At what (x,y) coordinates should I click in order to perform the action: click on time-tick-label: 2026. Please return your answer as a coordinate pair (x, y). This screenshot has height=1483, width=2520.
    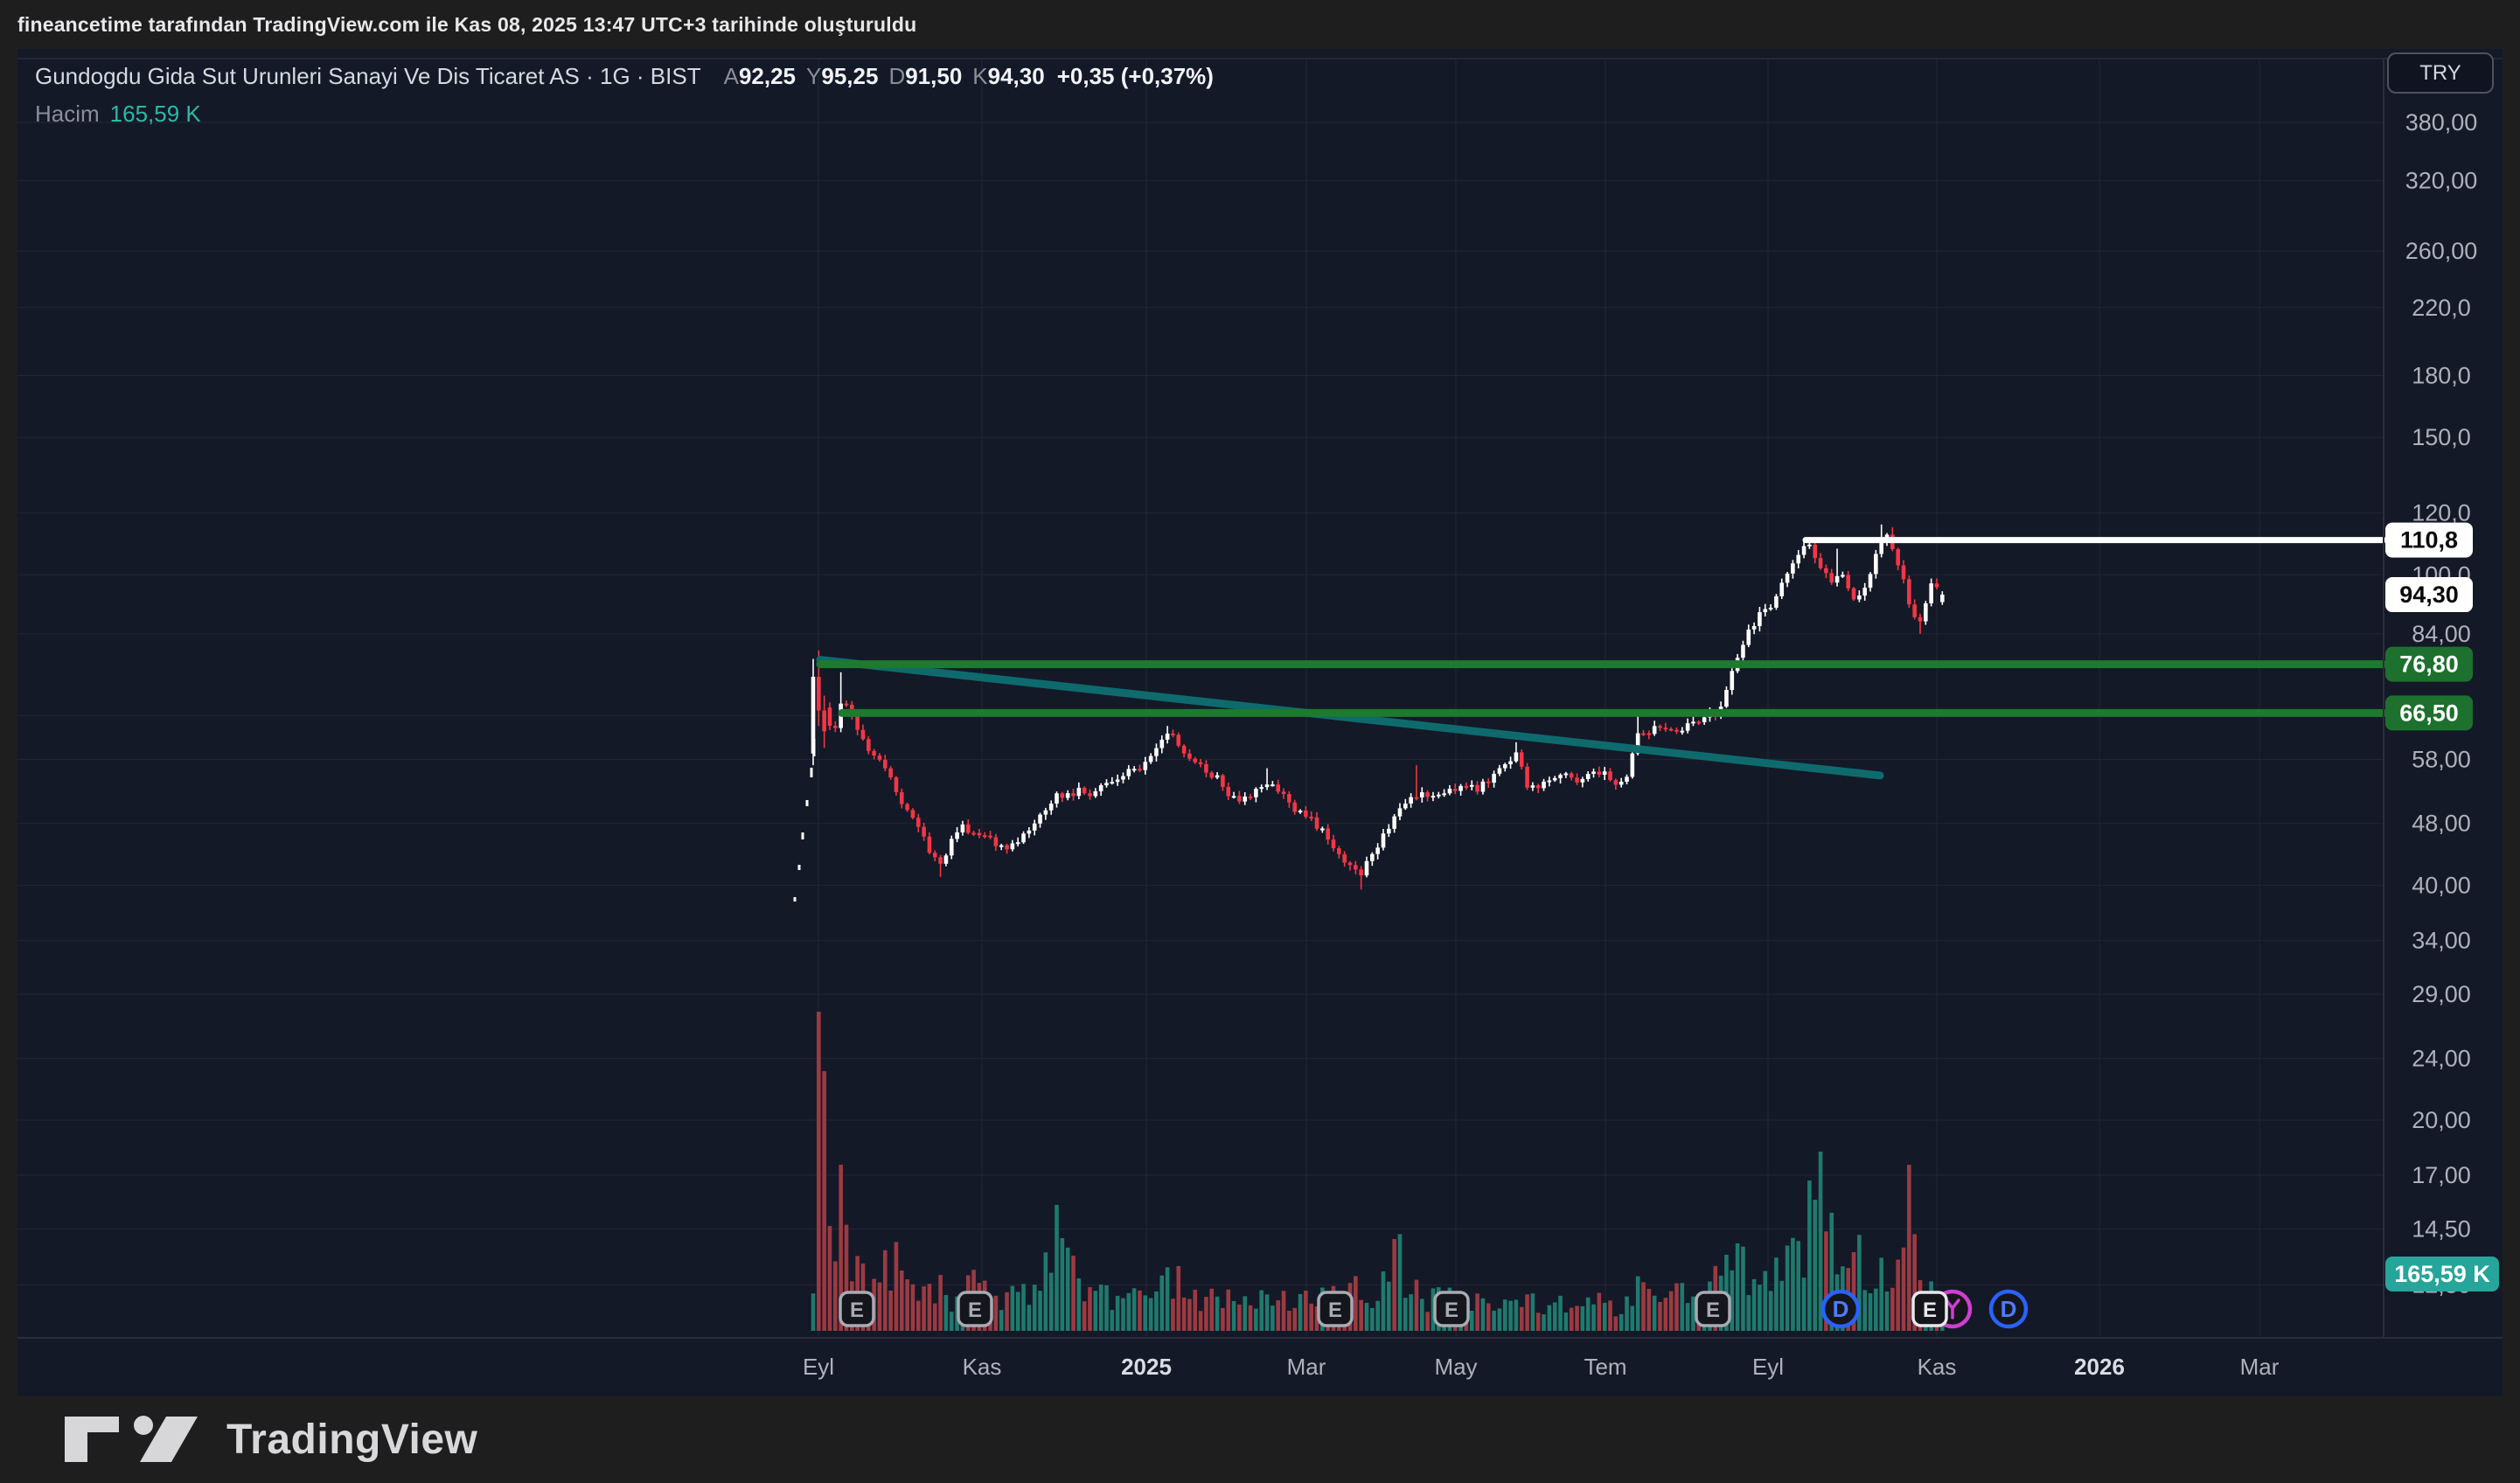
    Looking at the image, I should click on (2099, 1367).